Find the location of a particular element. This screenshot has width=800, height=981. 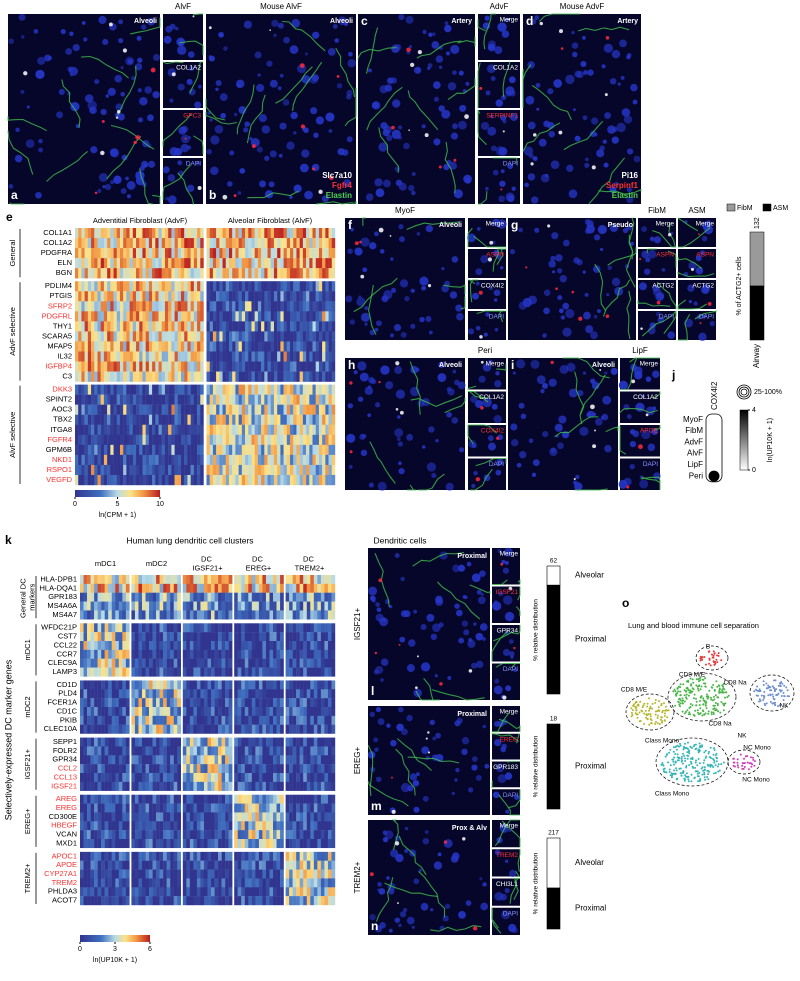

label: Alveoli is located at coordinates (450, 225).